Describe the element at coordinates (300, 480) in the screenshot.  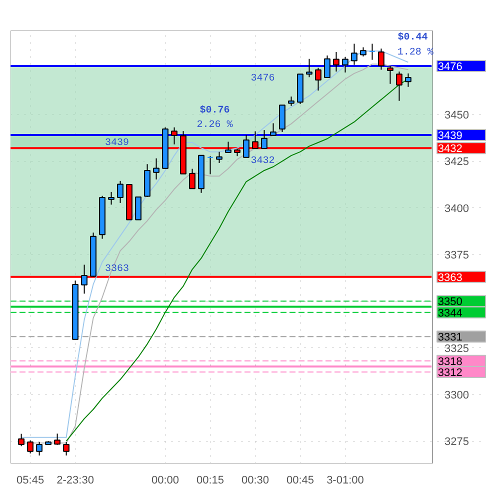
I see `x-tick-label: 00:45` at that location.